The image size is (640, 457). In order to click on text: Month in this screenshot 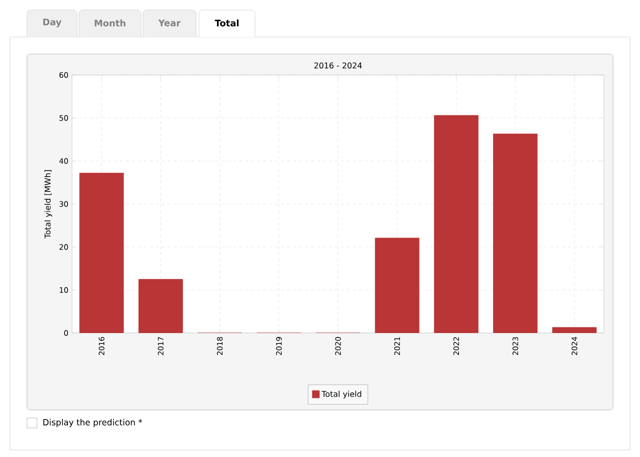, I will do `click(110, 23)`.